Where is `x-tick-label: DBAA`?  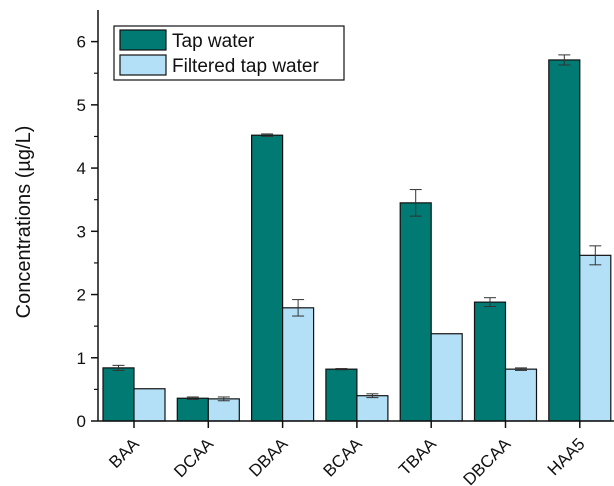 x-tick-label: DBAA is located at coordinates (268, 457).